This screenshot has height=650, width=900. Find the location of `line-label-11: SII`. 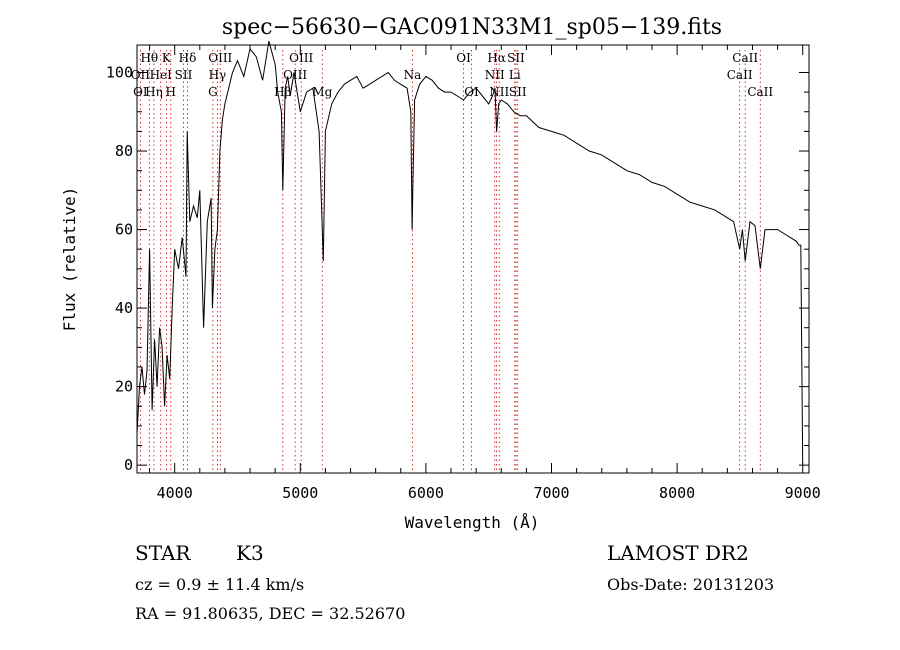

line-label-11: SII is located at coordinates (184, 75).